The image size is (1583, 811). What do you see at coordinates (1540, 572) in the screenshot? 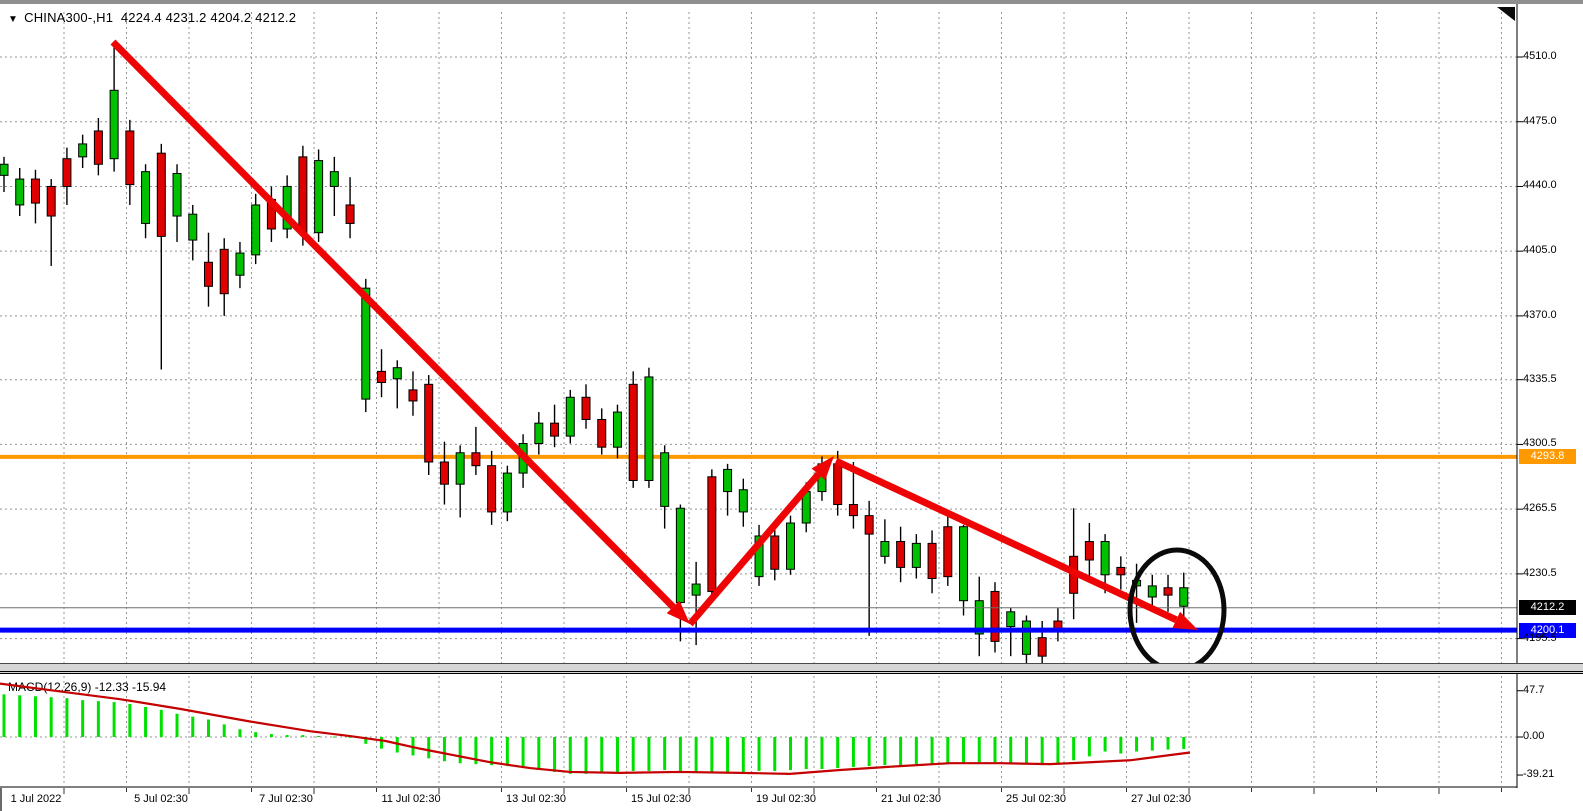
I see `price-tick-label: 4230.5` at bounding box center [1540, 572].